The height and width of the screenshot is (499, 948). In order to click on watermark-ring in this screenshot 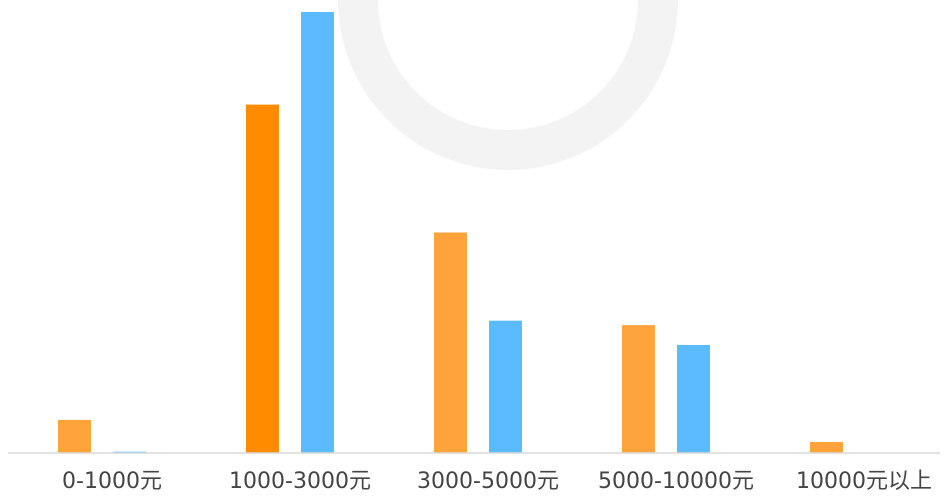, I will do `click(508, 85)`.